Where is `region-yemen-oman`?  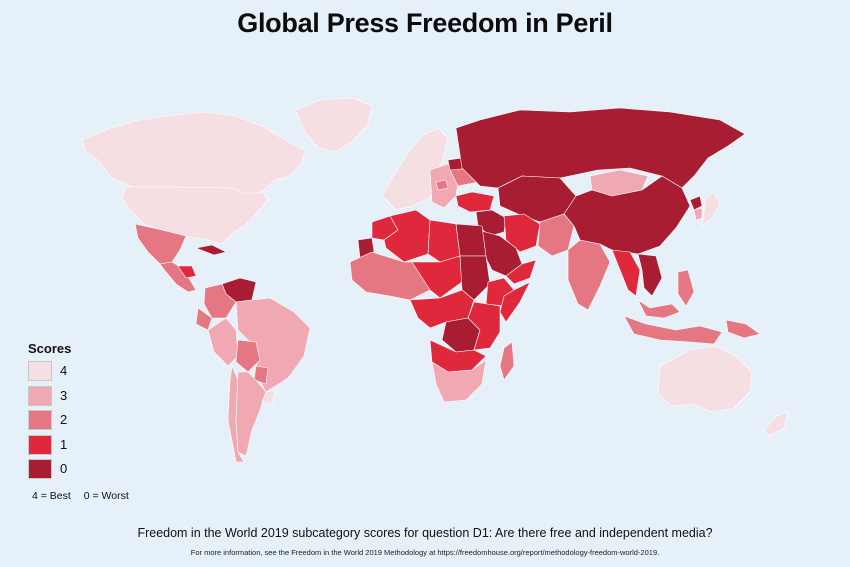 region-yemen-oman is located at coordinates (521, 272).